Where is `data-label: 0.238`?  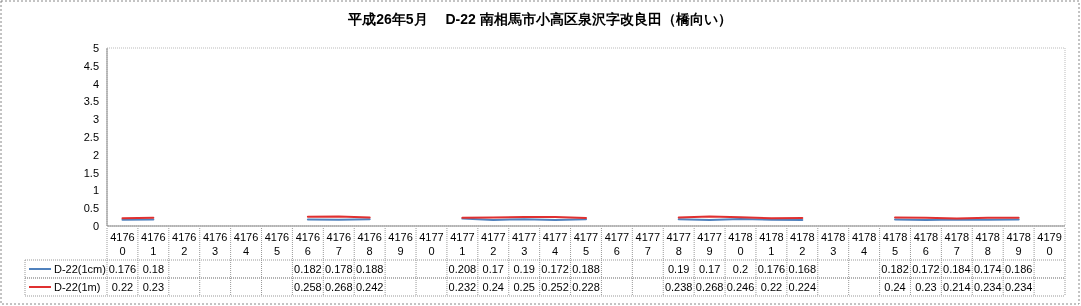
data-label: 0.238 is located at coordinates (678, 287).